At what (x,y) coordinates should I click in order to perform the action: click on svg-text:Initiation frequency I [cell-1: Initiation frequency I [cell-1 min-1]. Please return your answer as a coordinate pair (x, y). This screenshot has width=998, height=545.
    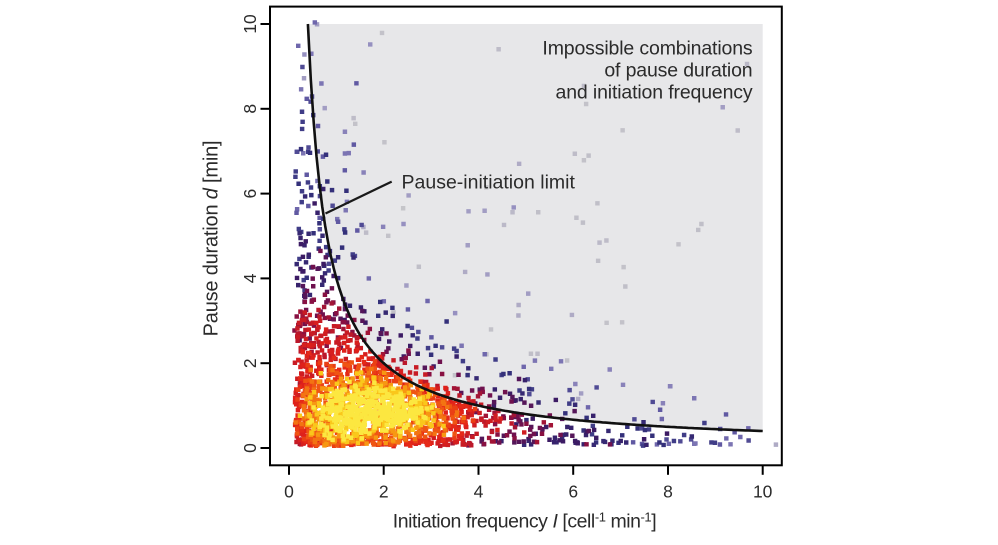
    Looking at the image, I should click on (524, 520).